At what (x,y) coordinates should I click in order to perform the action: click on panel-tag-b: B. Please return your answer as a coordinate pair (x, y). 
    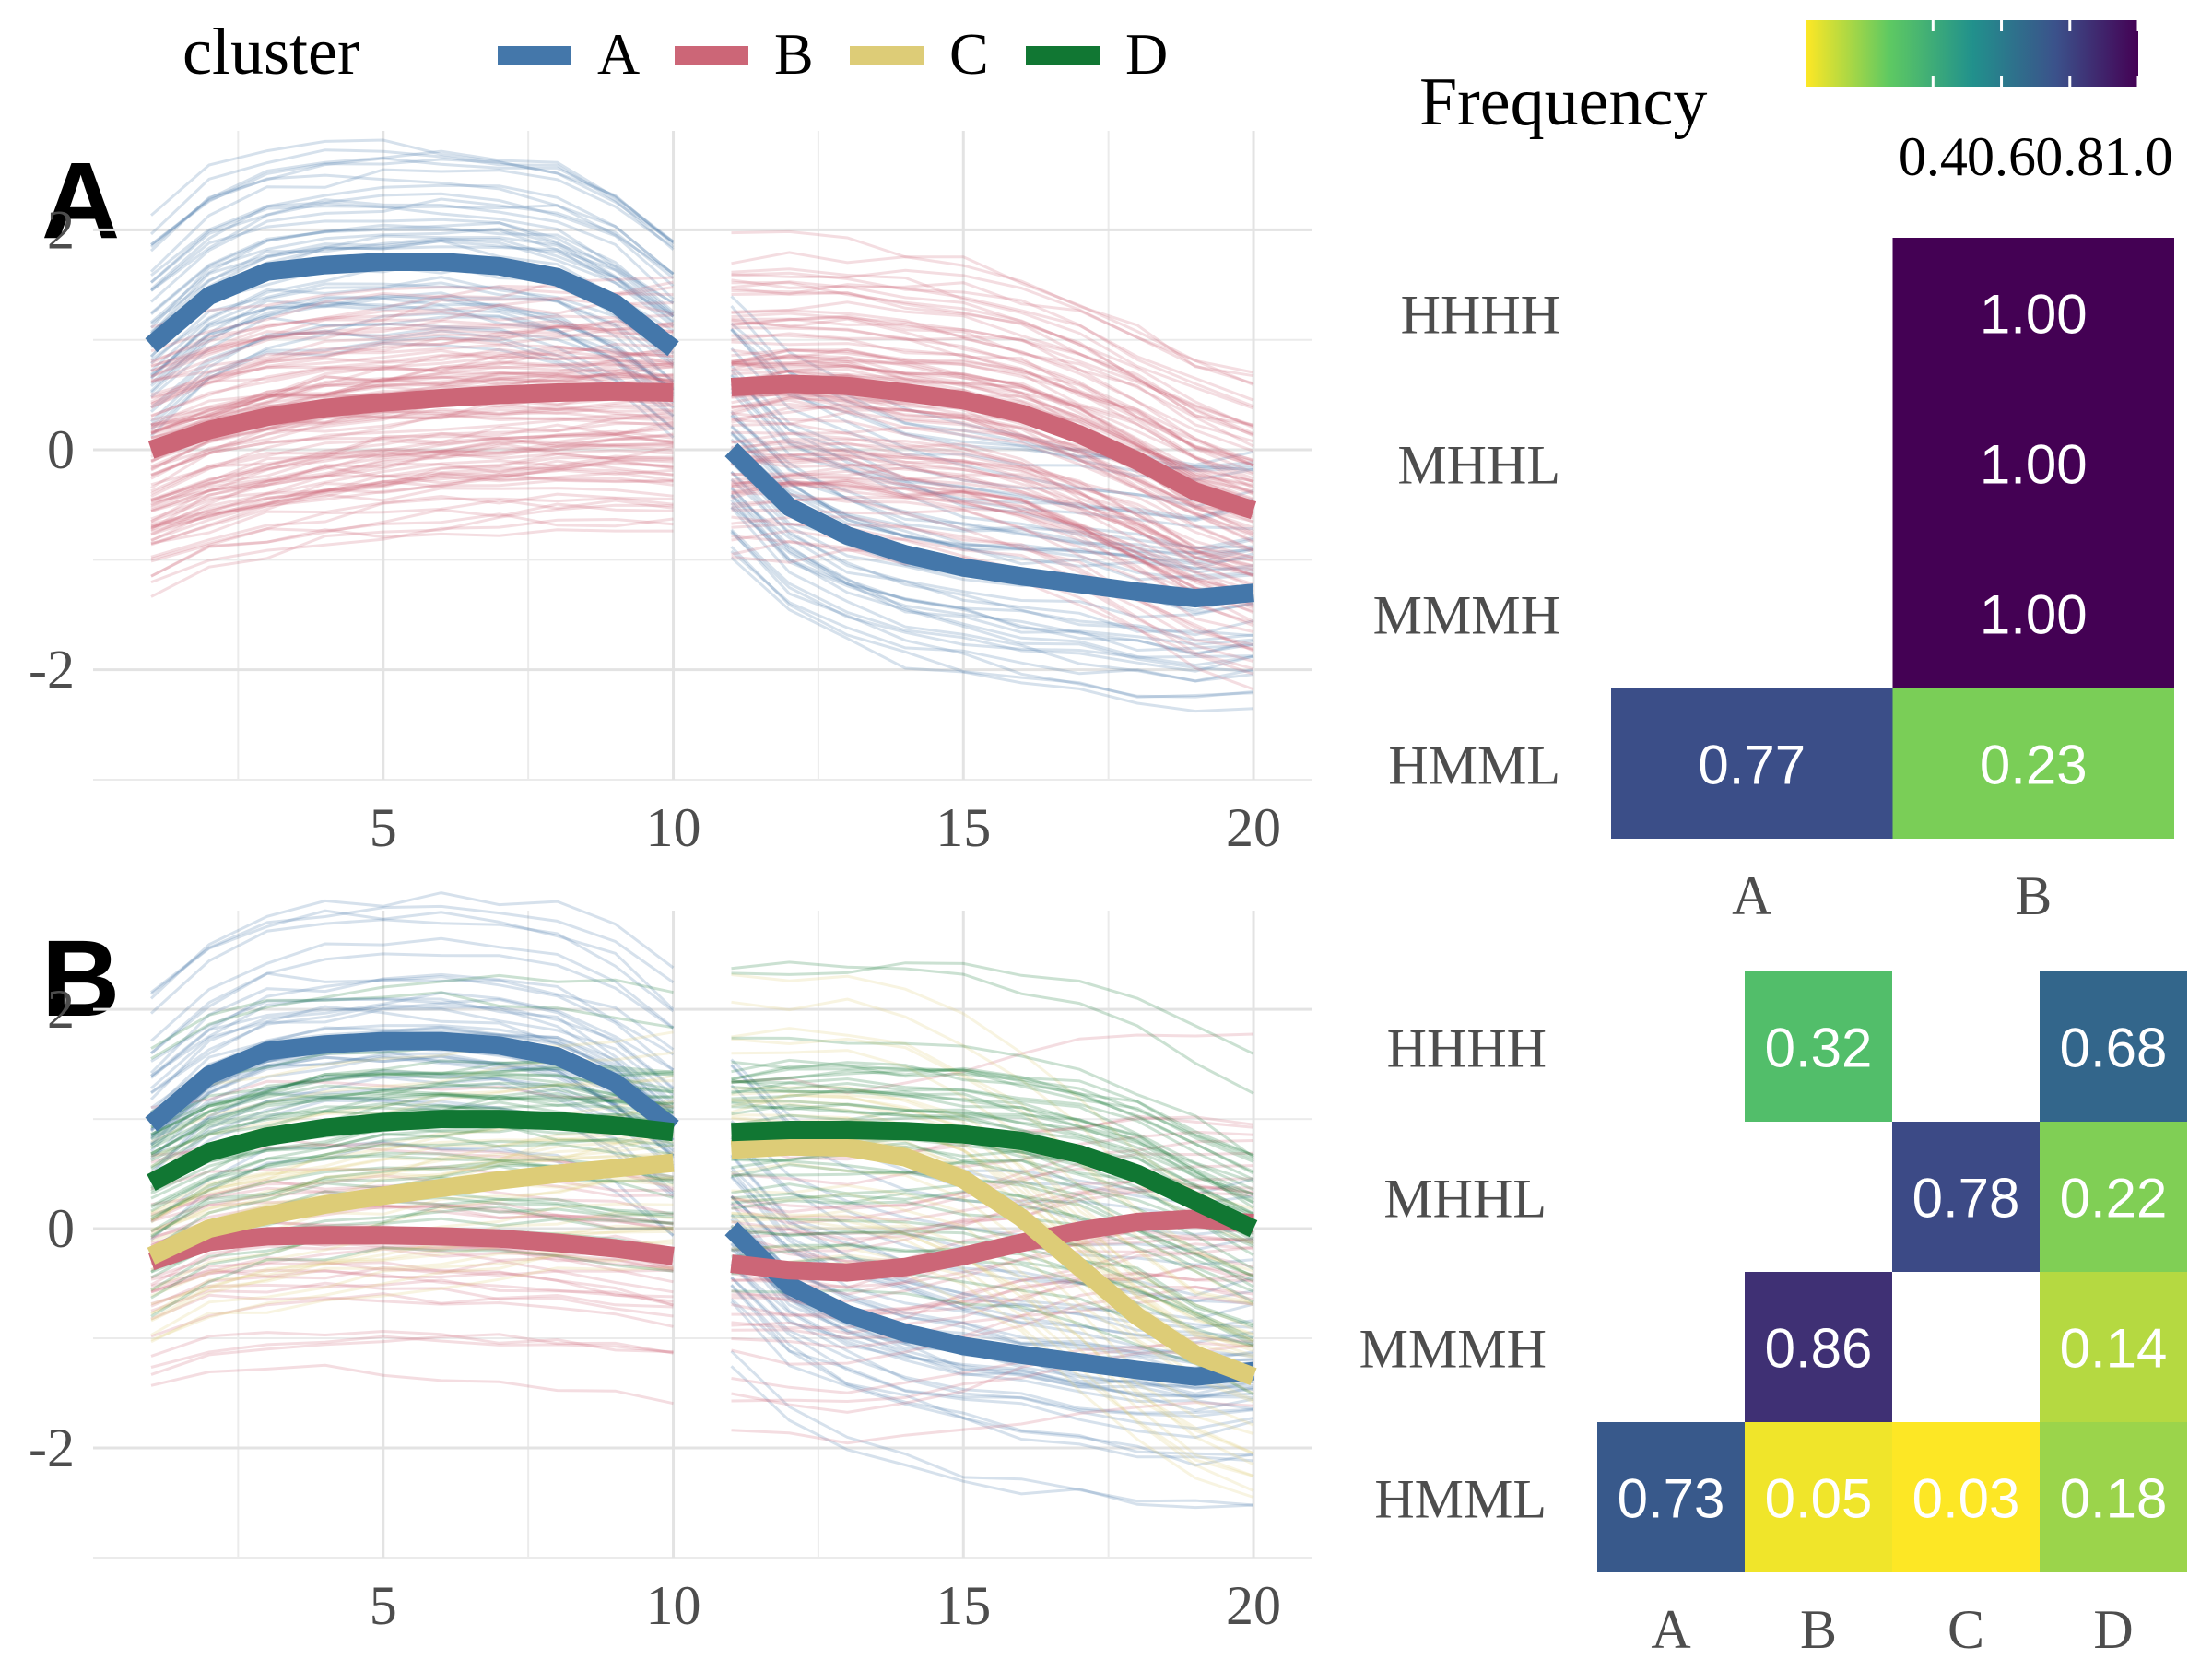
    Looking at the image, I should click on (80, 979).